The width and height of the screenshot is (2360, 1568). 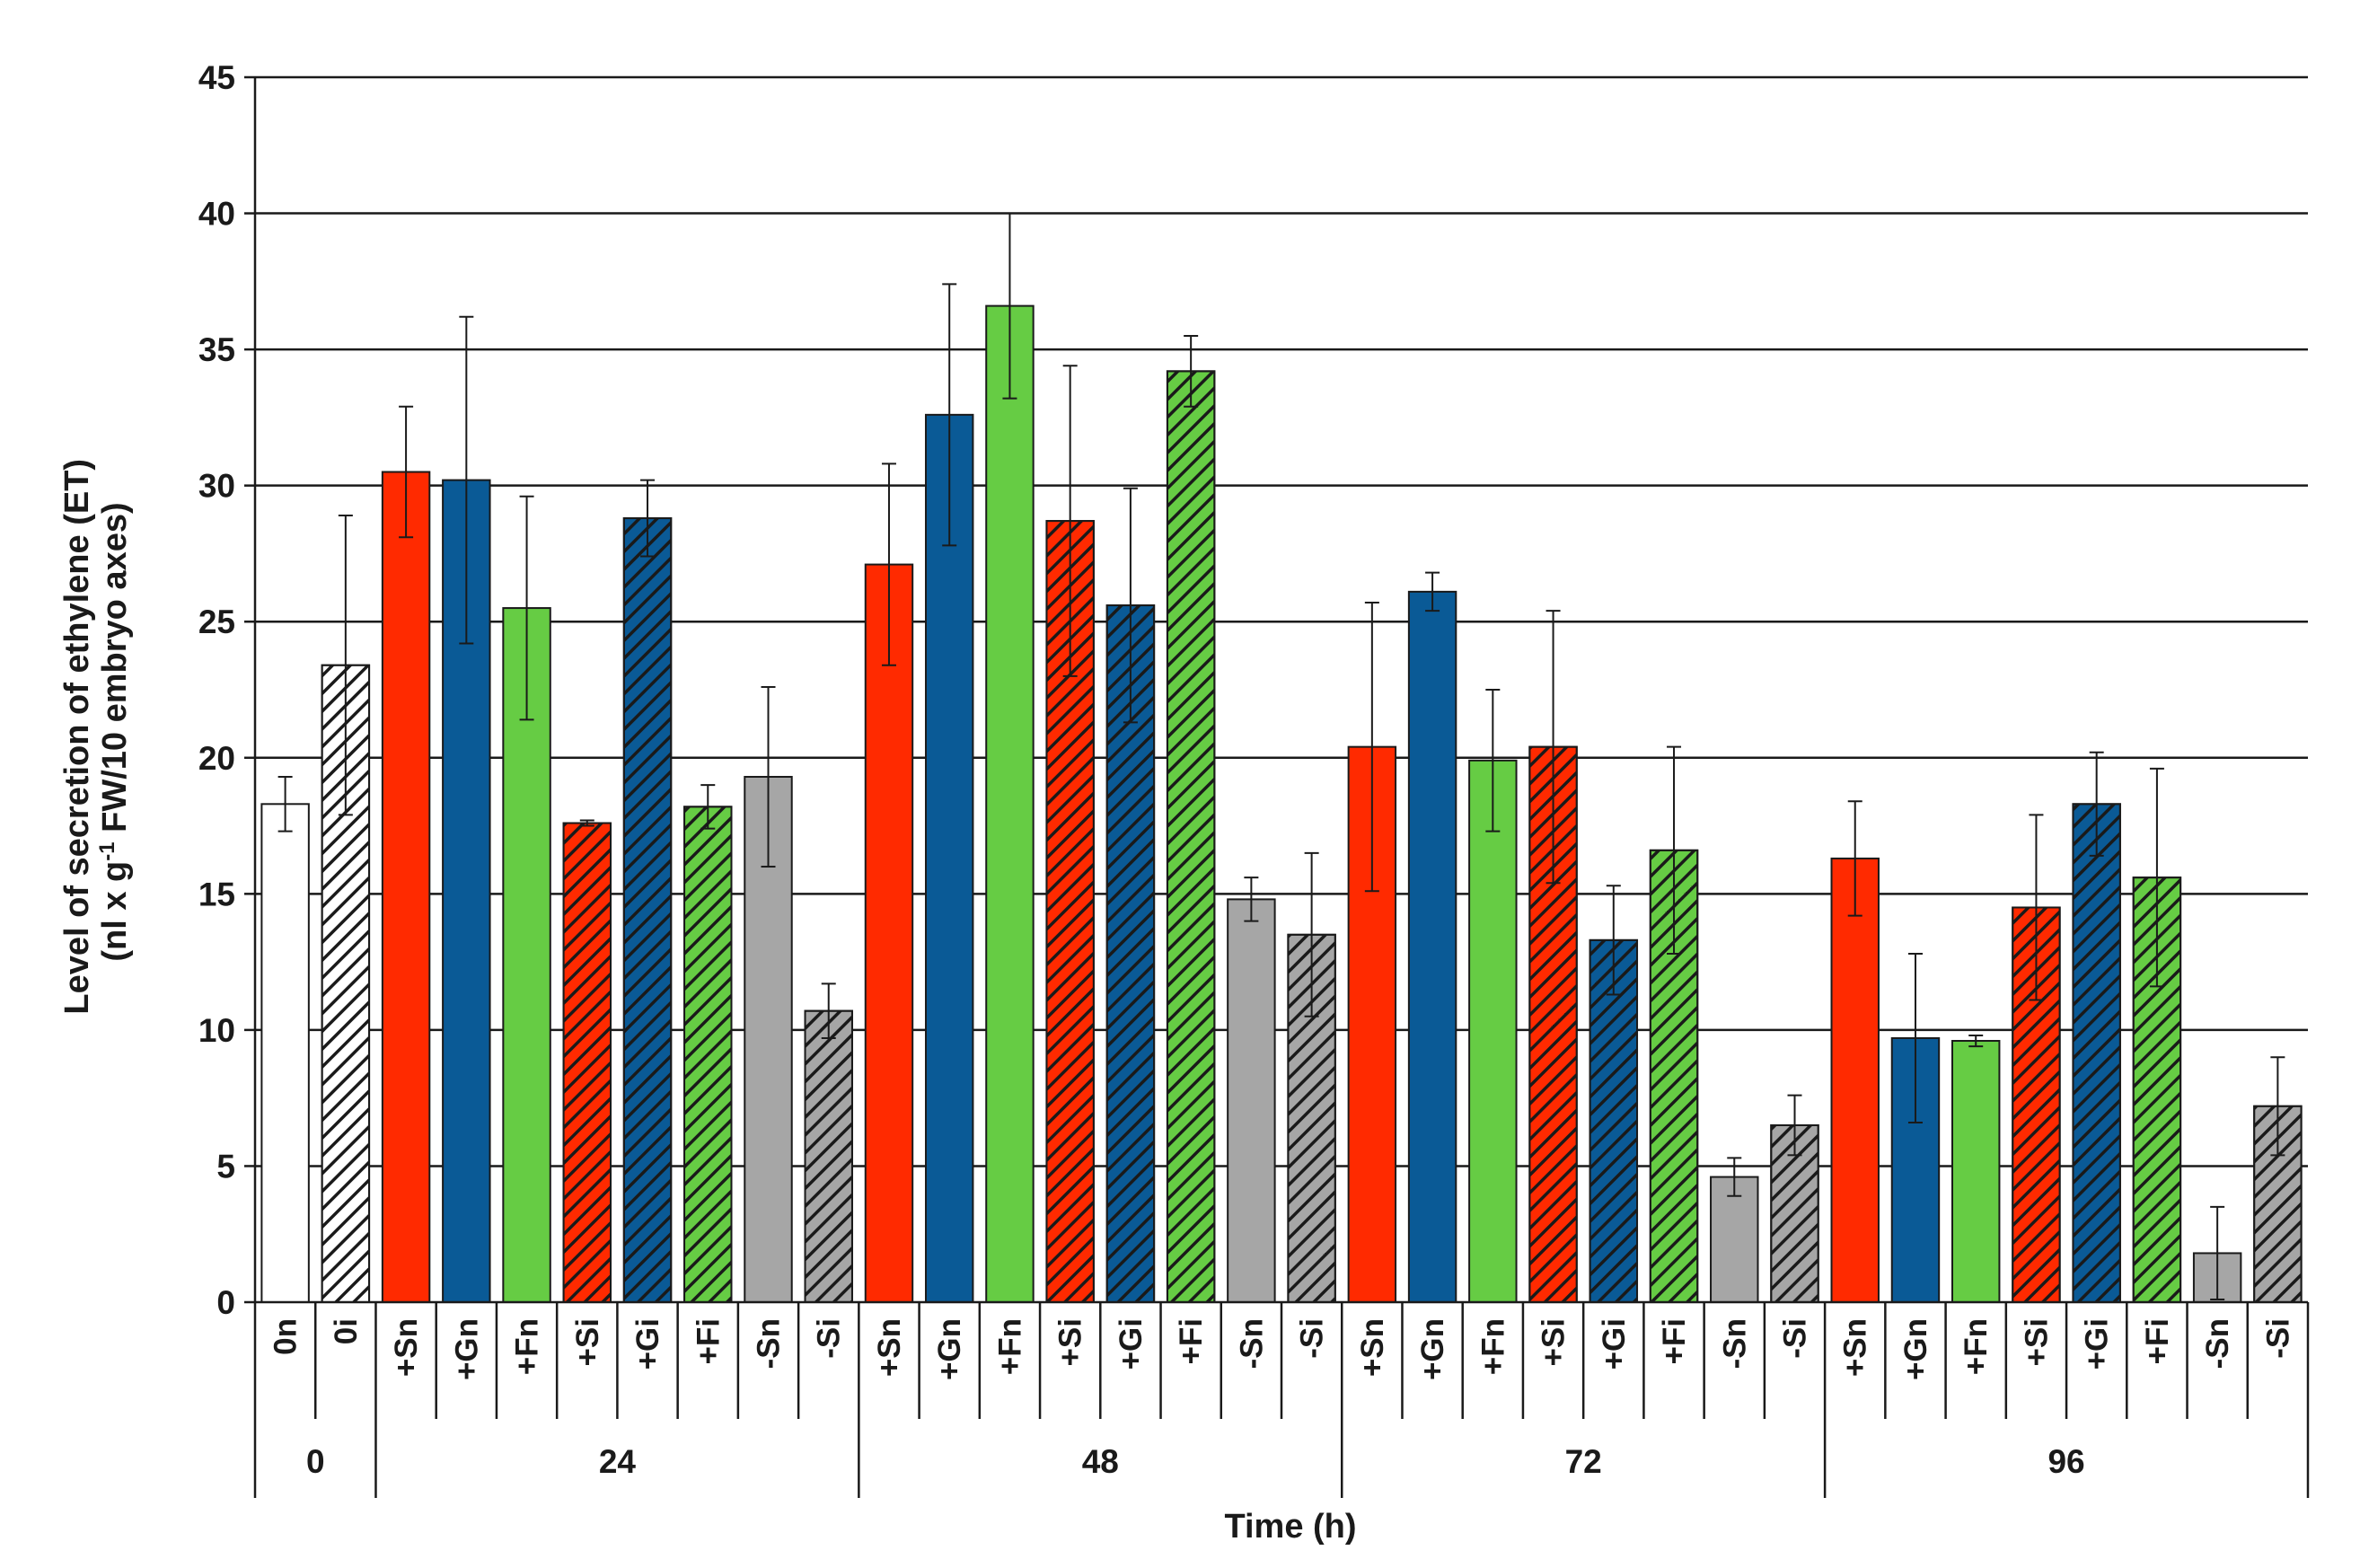 I want to click on y-tick-label: 20, so click(x=216, y=758).